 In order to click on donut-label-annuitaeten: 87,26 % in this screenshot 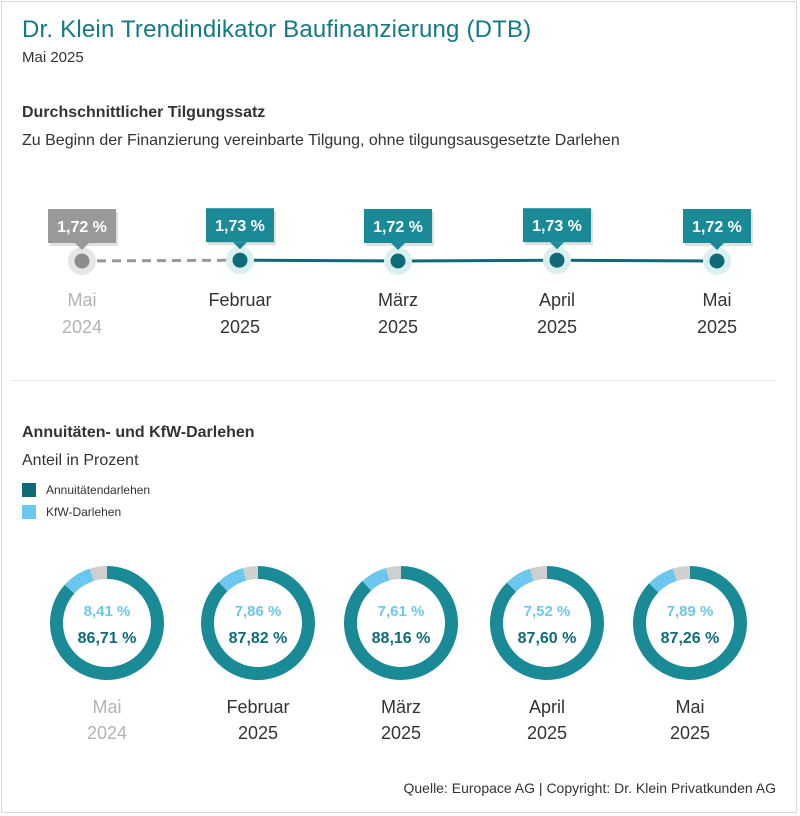, I will do `click(690, 638)`.